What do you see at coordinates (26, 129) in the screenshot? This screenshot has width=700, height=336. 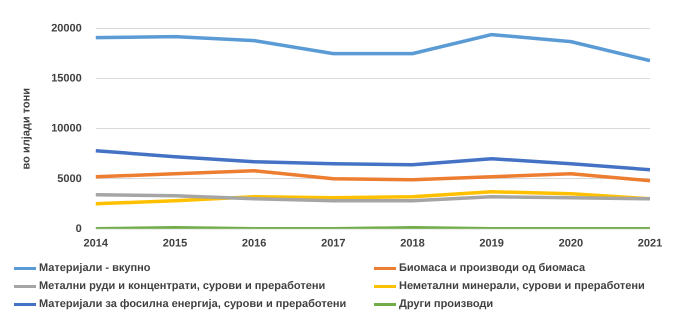 I see `y-axis-title: во илјади тони` at bounding box center [26, 129].